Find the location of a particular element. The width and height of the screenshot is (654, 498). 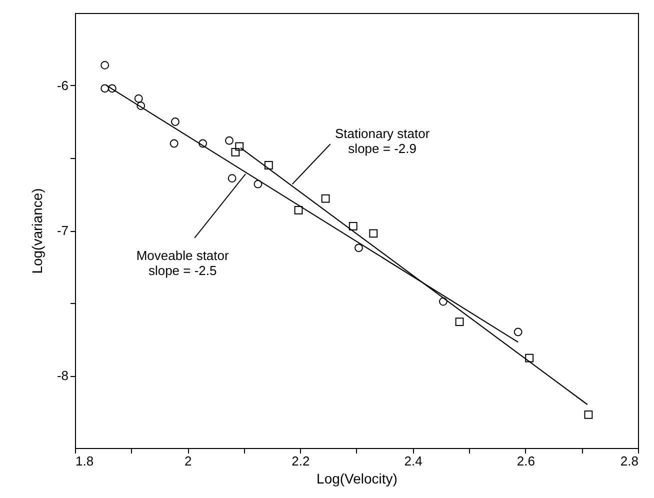

y-tick-label: -7 is located at coordinates (62, 230).